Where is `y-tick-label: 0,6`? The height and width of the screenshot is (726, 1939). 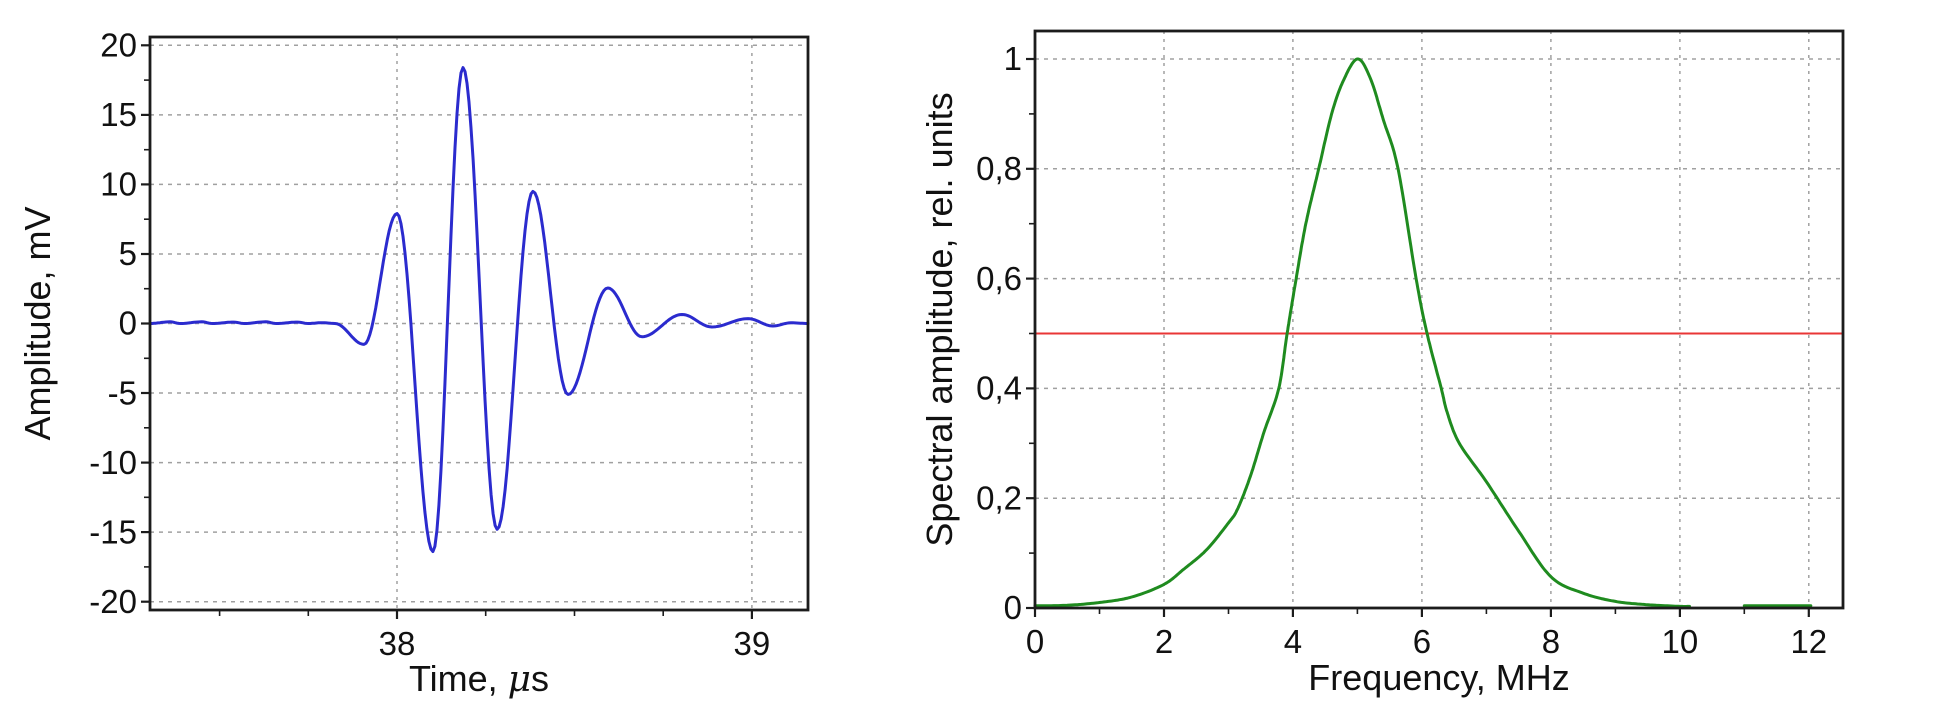 y-tick-label: 0,6 is located at coordinates (999, 278).